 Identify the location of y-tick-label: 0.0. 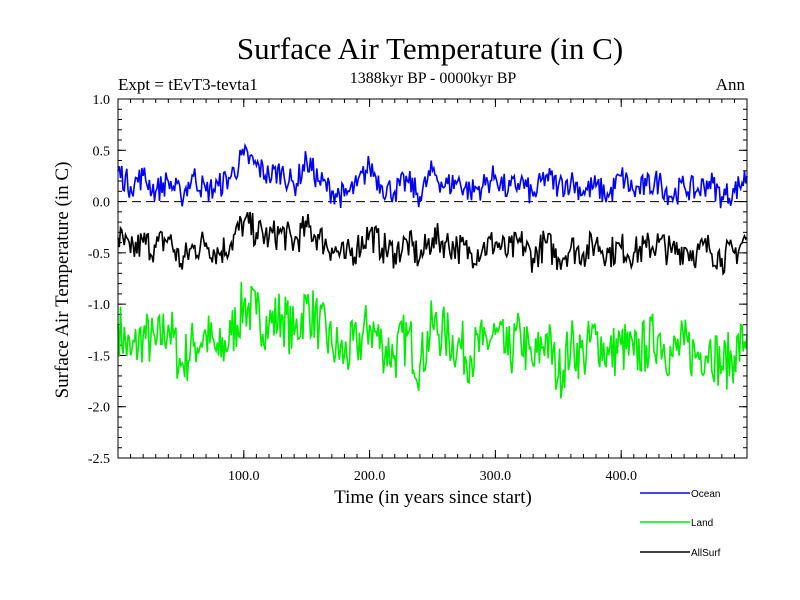
(102, 203).